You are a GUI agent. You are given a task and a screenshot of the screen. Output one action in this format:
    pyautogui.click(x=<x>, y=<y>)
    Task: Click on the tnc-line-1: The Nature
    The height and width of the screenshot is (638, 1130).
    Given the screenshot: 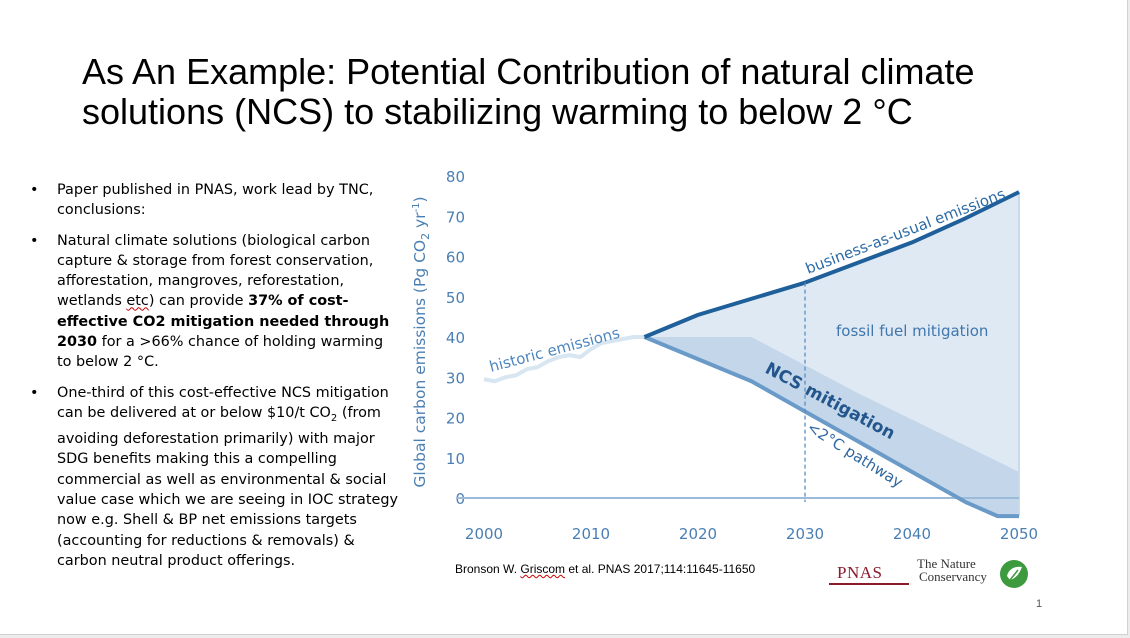 What is the action you would take?
    pyautogui.click(x=946, y=563)
    